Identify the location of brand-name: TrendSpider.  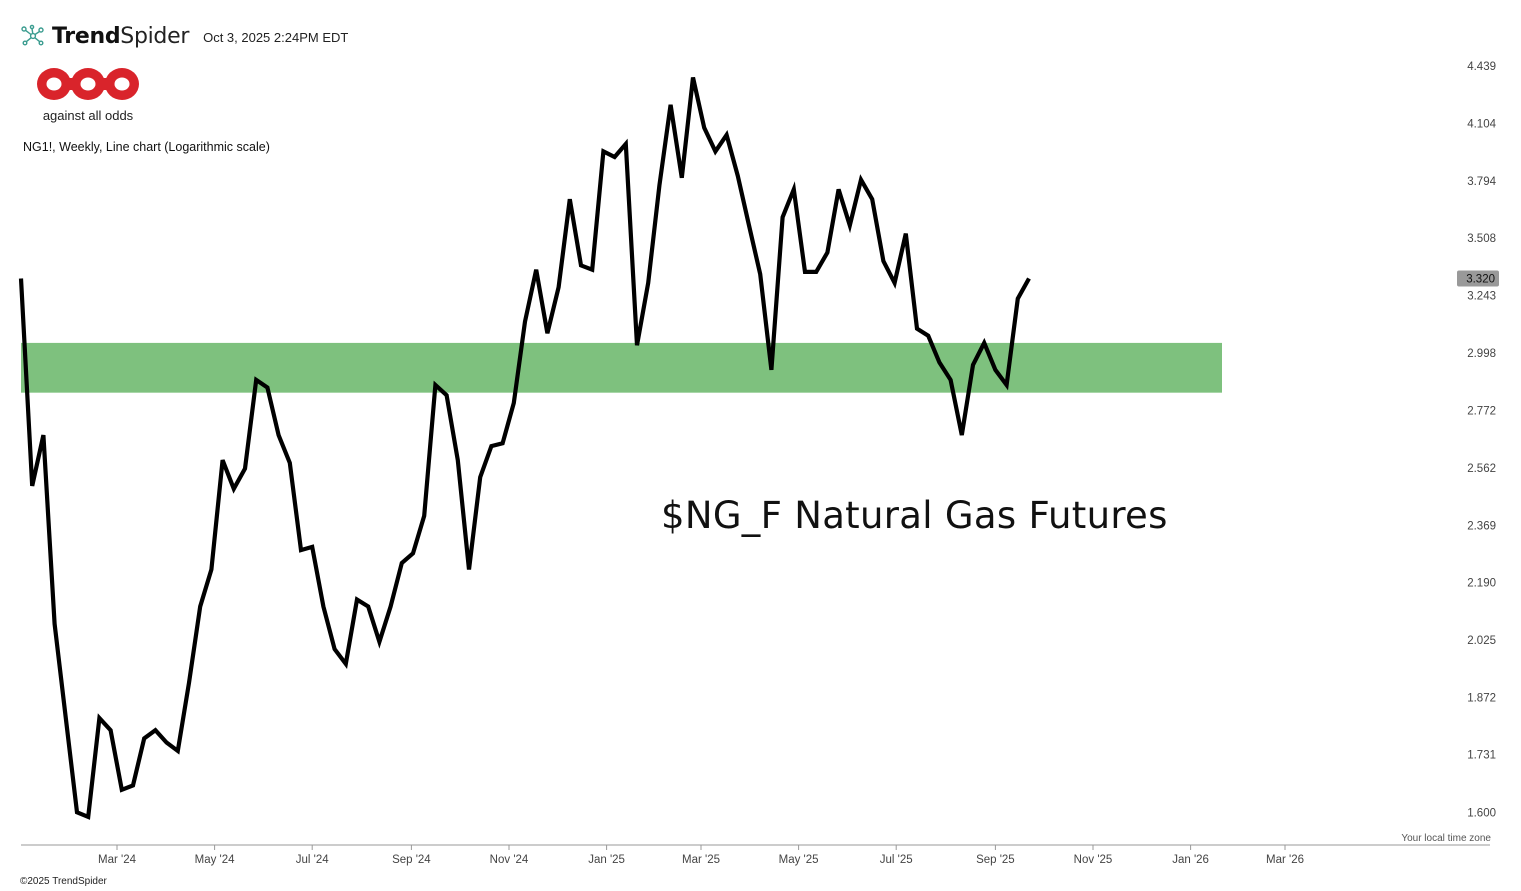
(120, 36).